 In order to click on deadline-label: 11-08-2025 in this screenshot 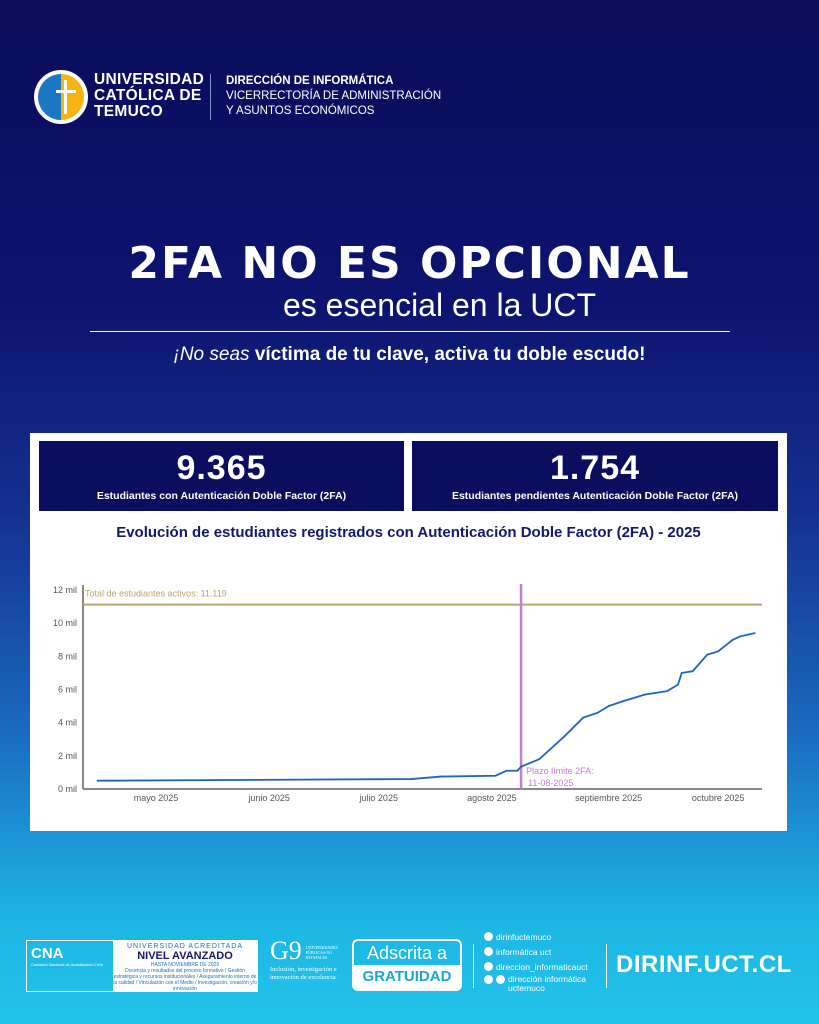, I will do `click(550, 783)`.